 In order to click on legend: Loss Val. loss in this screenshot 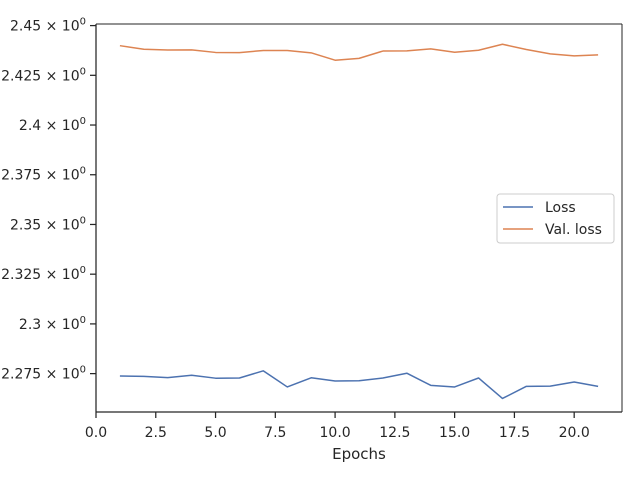, I will do `click(555, 218)`.